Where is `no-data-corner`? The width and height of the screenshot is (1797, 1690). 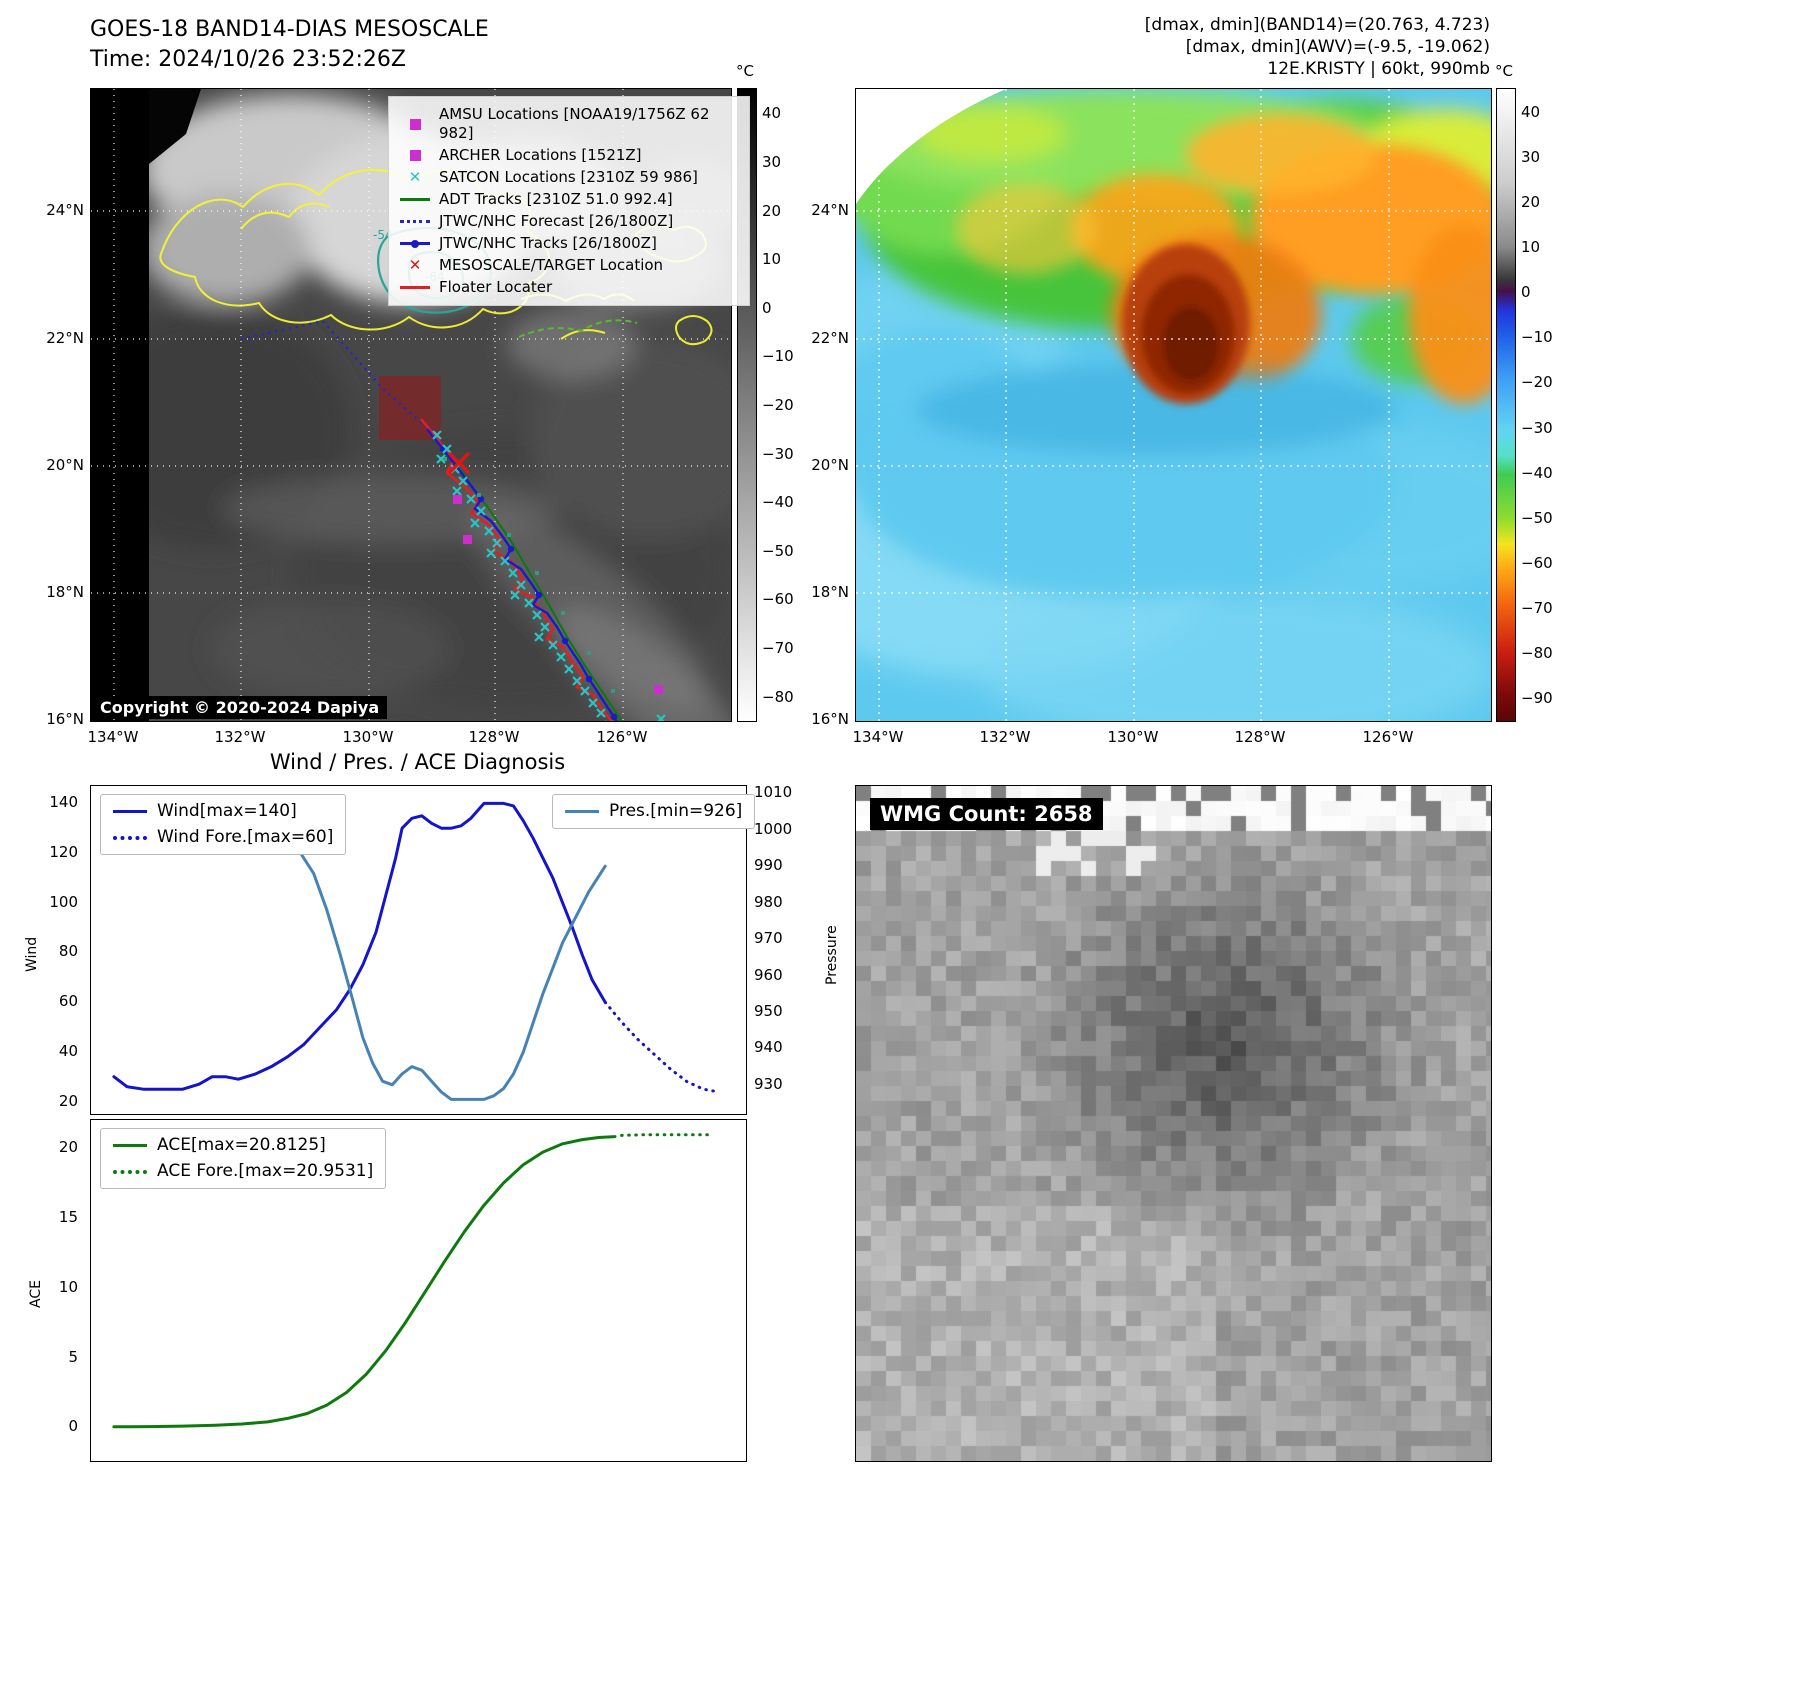 no-data-corner is located at coordinates (931, 146).